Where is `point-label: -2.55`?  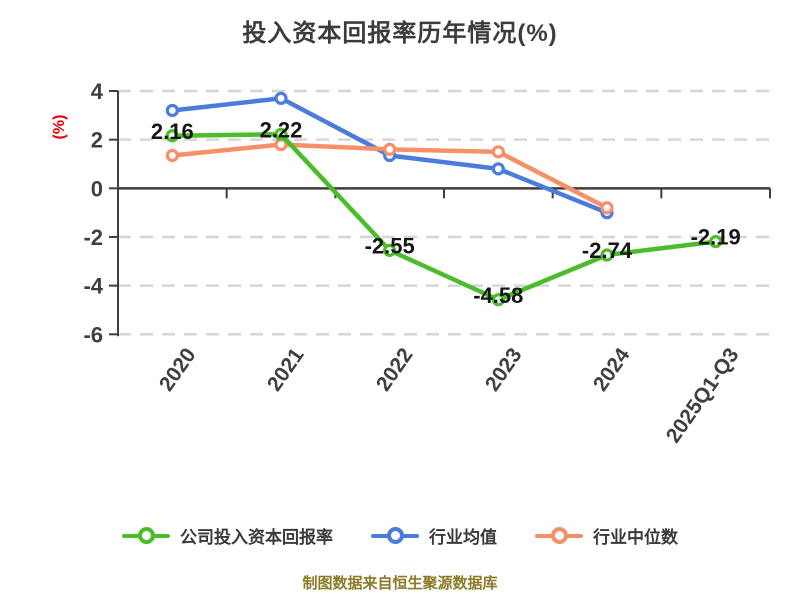
point-label: -2.55 is located at coordinates (390, 245).